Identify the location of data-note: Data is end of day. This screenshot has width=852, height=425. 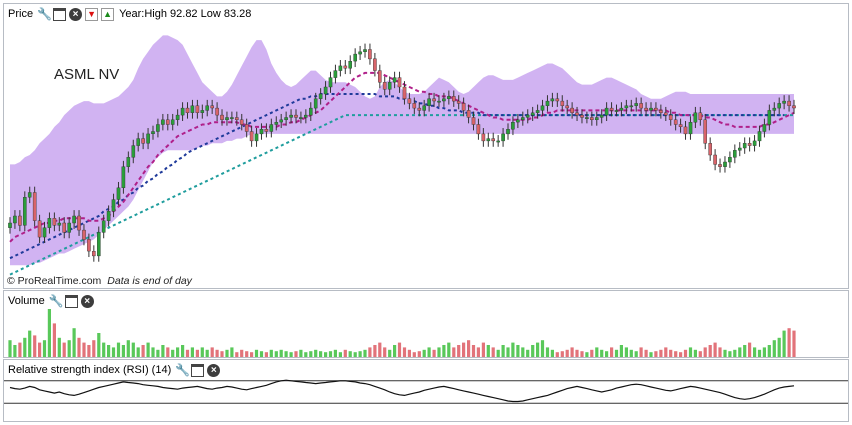
(149, 281).